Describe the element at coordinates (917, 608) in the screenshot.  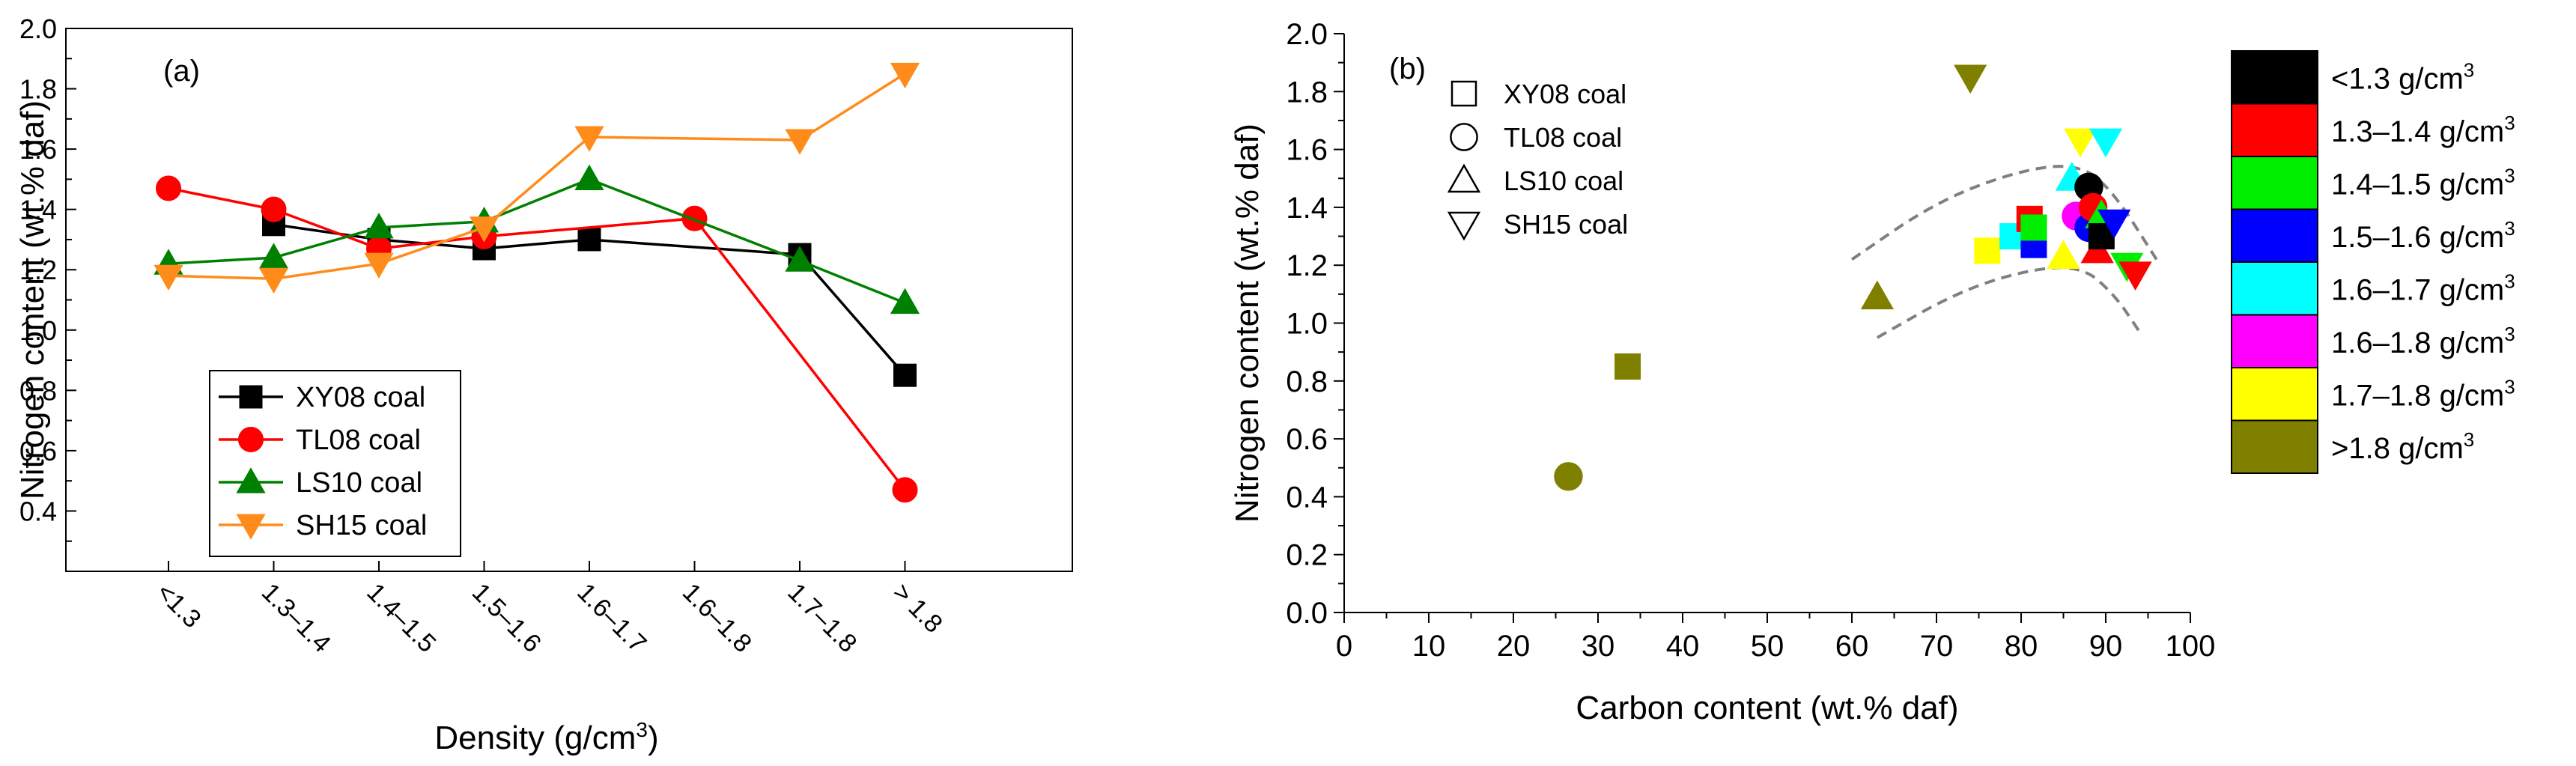
I see `panel-a-x-tick-label: > 1.8` at that location.